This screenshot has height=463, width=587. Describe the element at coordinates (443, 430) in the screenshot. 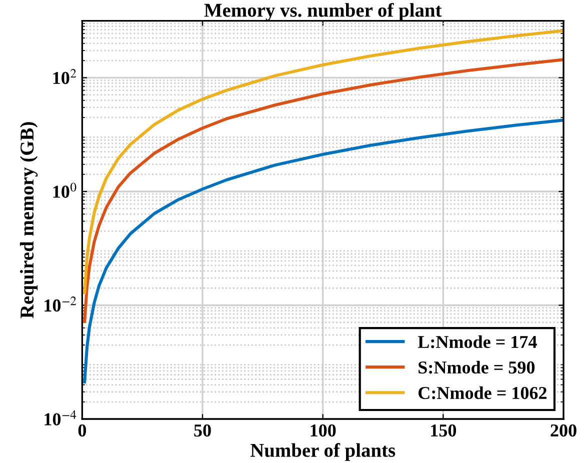

I see `x-tick-label: 150` at that location.